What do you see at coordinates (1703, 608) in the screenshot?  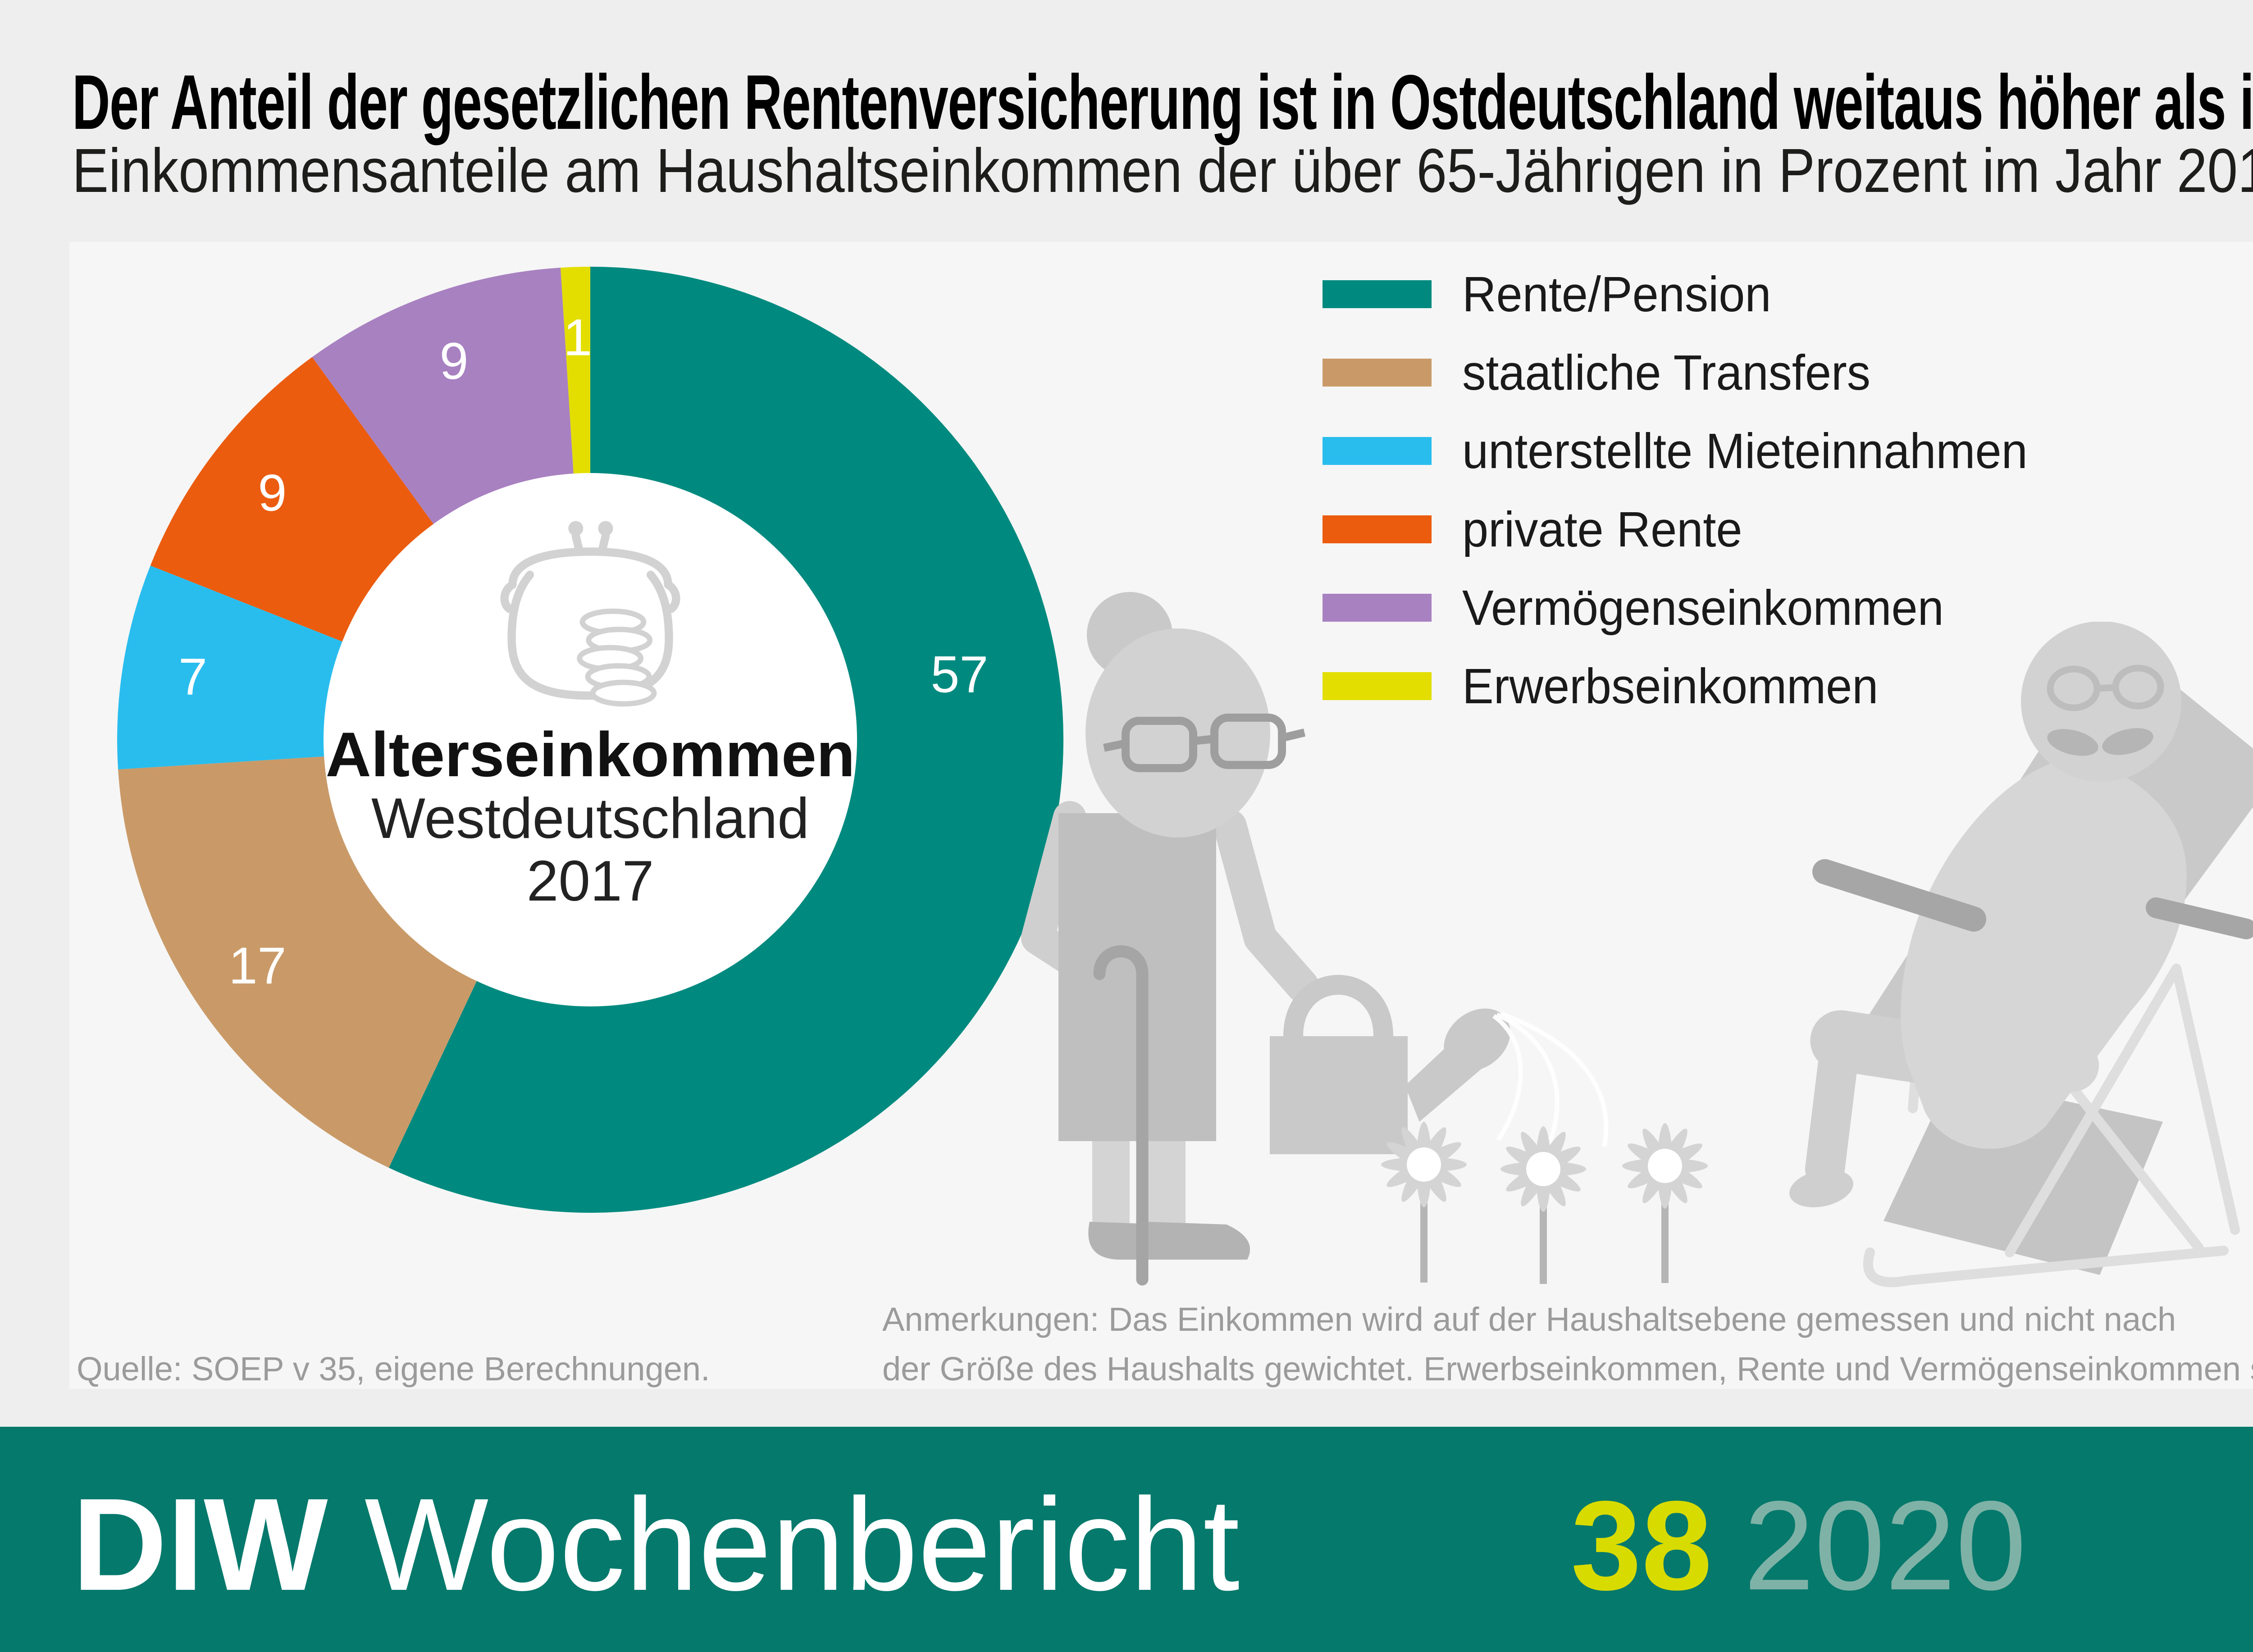 I see `legend-label: Vermögenseinkommen` at bounding box center [1703, 608].